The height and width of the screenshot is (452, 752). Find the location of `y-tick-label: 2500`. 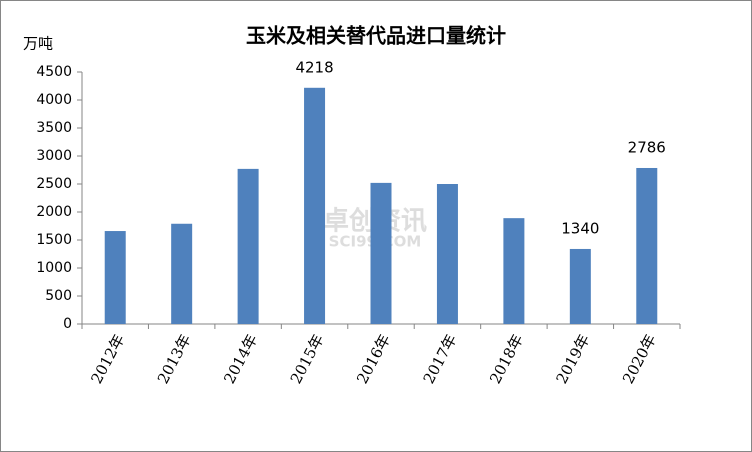

y-tick-label: 2500 is located at coordinates (54, 184).